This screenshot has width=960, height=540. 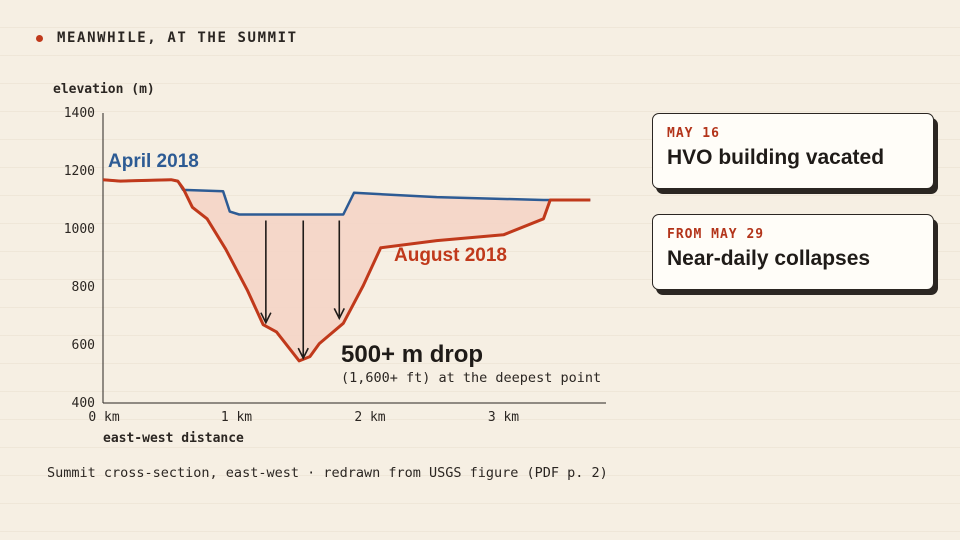 I want to click on y-axis-label: elevation (m), so click(x=104, y=89).